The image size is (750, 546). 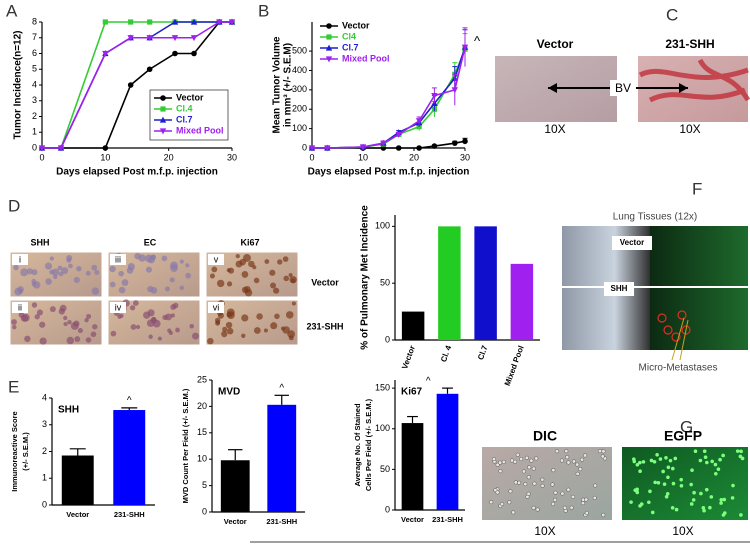 What do you see at coordinates (678, 368) in the screenshot?
I see `note: Micro-Metastases` at bounding box center [678, 368].